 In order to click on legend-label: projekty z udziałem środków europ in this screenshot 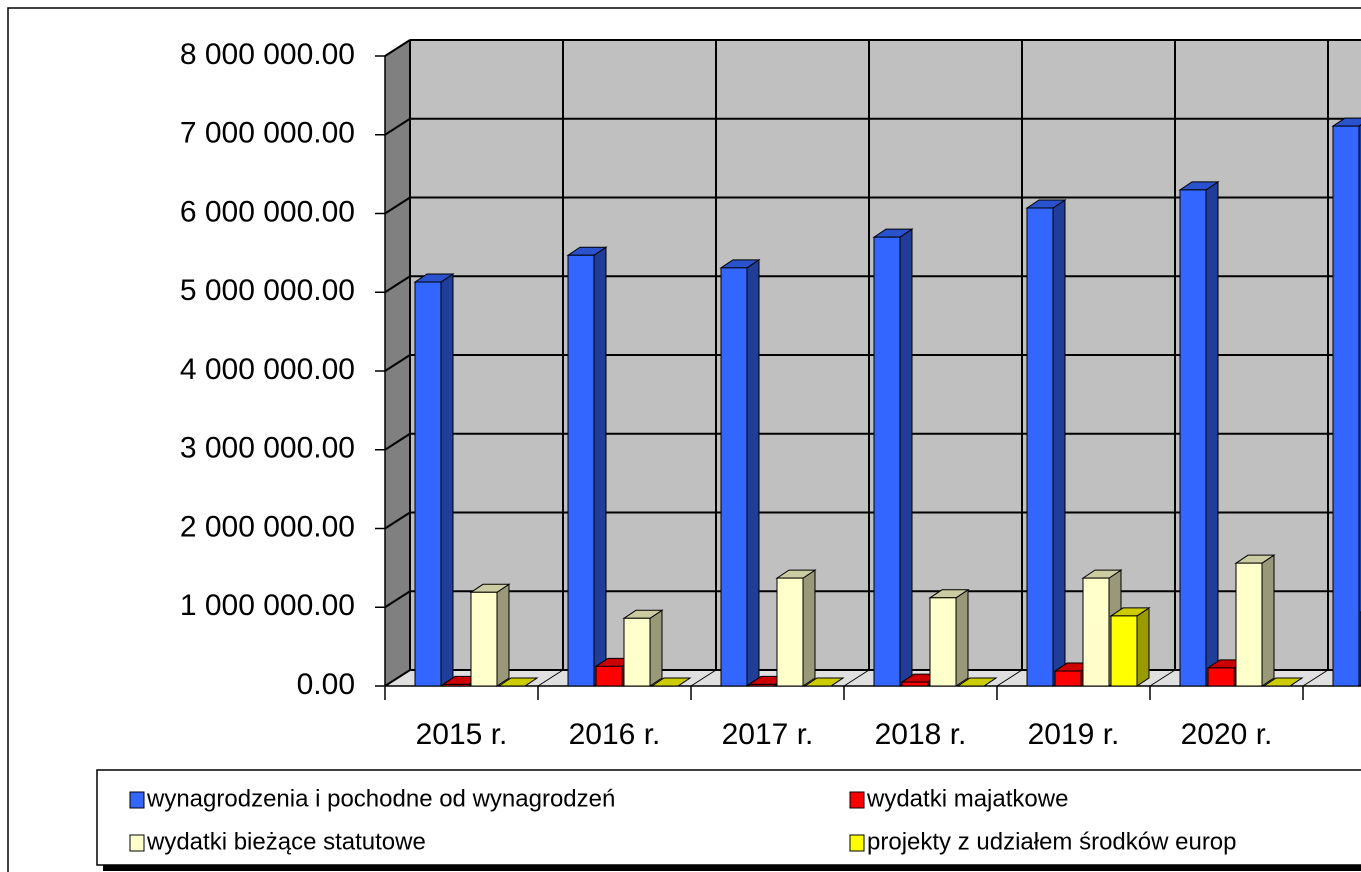, I will do `click(1052, 841)`.